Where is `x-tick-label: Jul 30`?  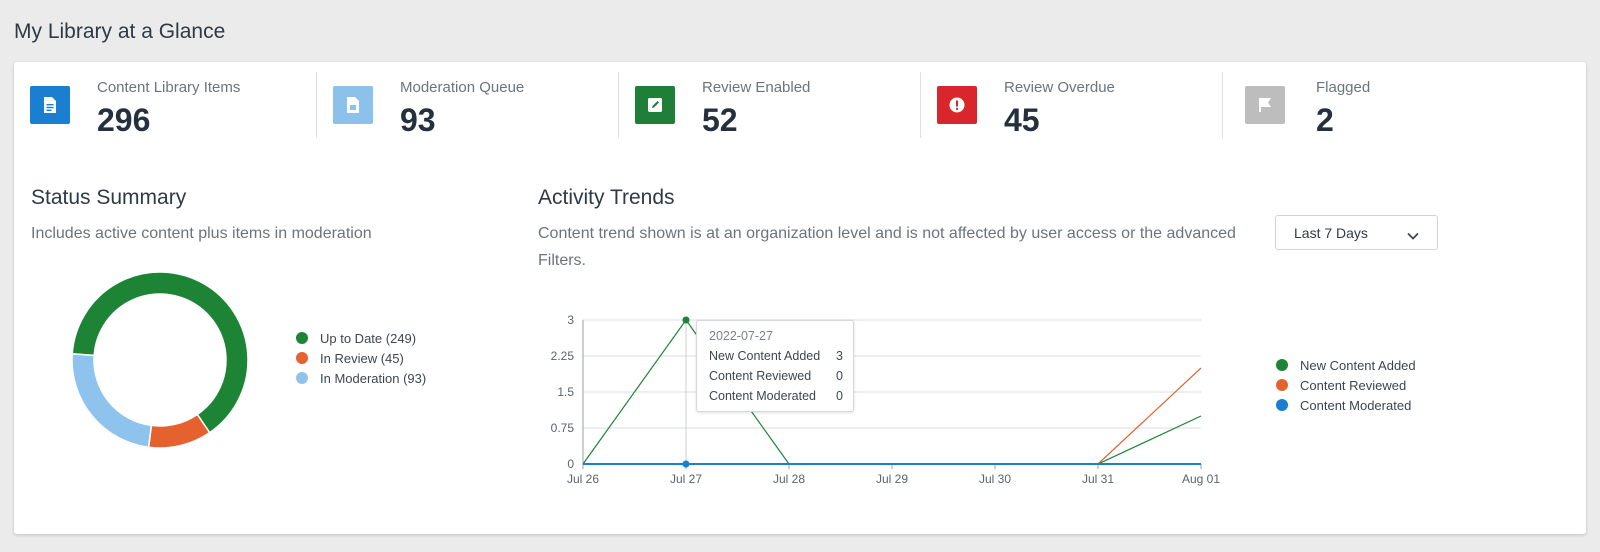
x-tick-label: Jul 30 is located at coordinates (995, 479).